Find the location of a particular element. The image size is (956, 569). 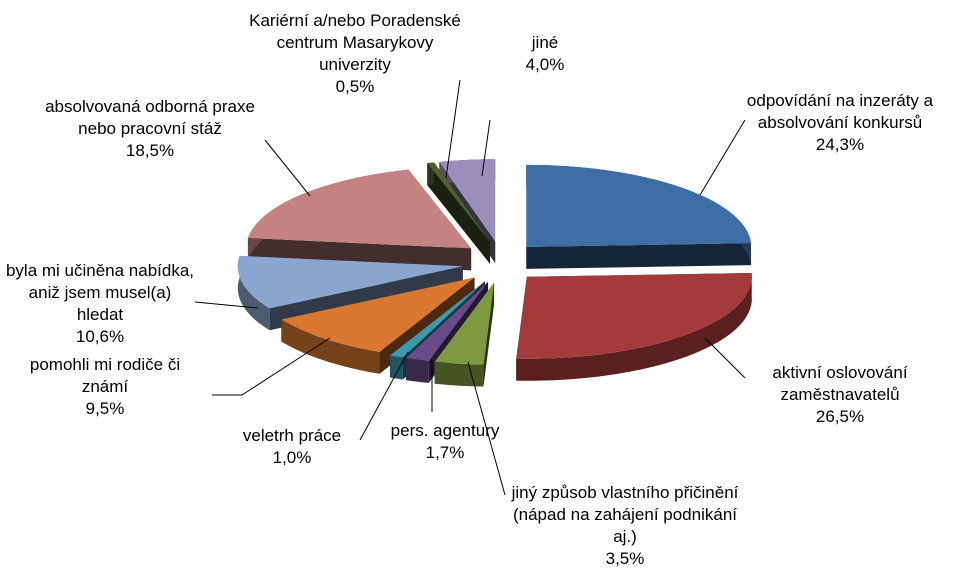

slice-label: pers. agentury 1,7% is located at coordinates (445, 442).